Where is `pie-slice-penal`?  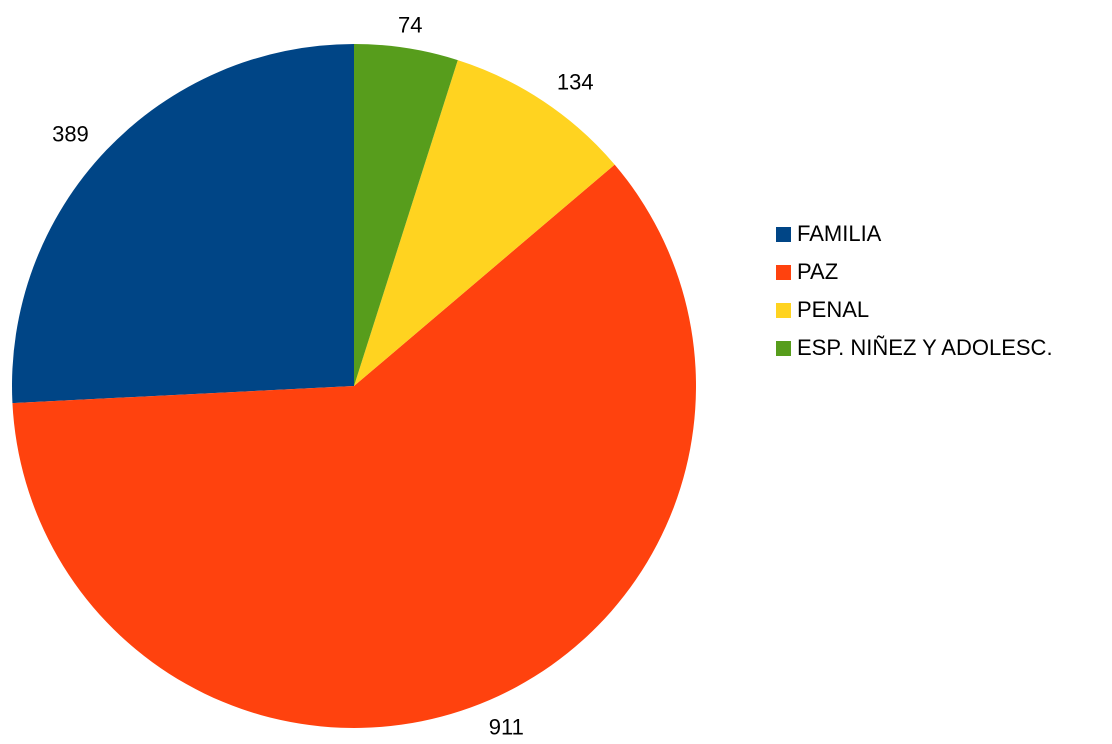 pie-slice-penal is located at coordinates (484, 223).